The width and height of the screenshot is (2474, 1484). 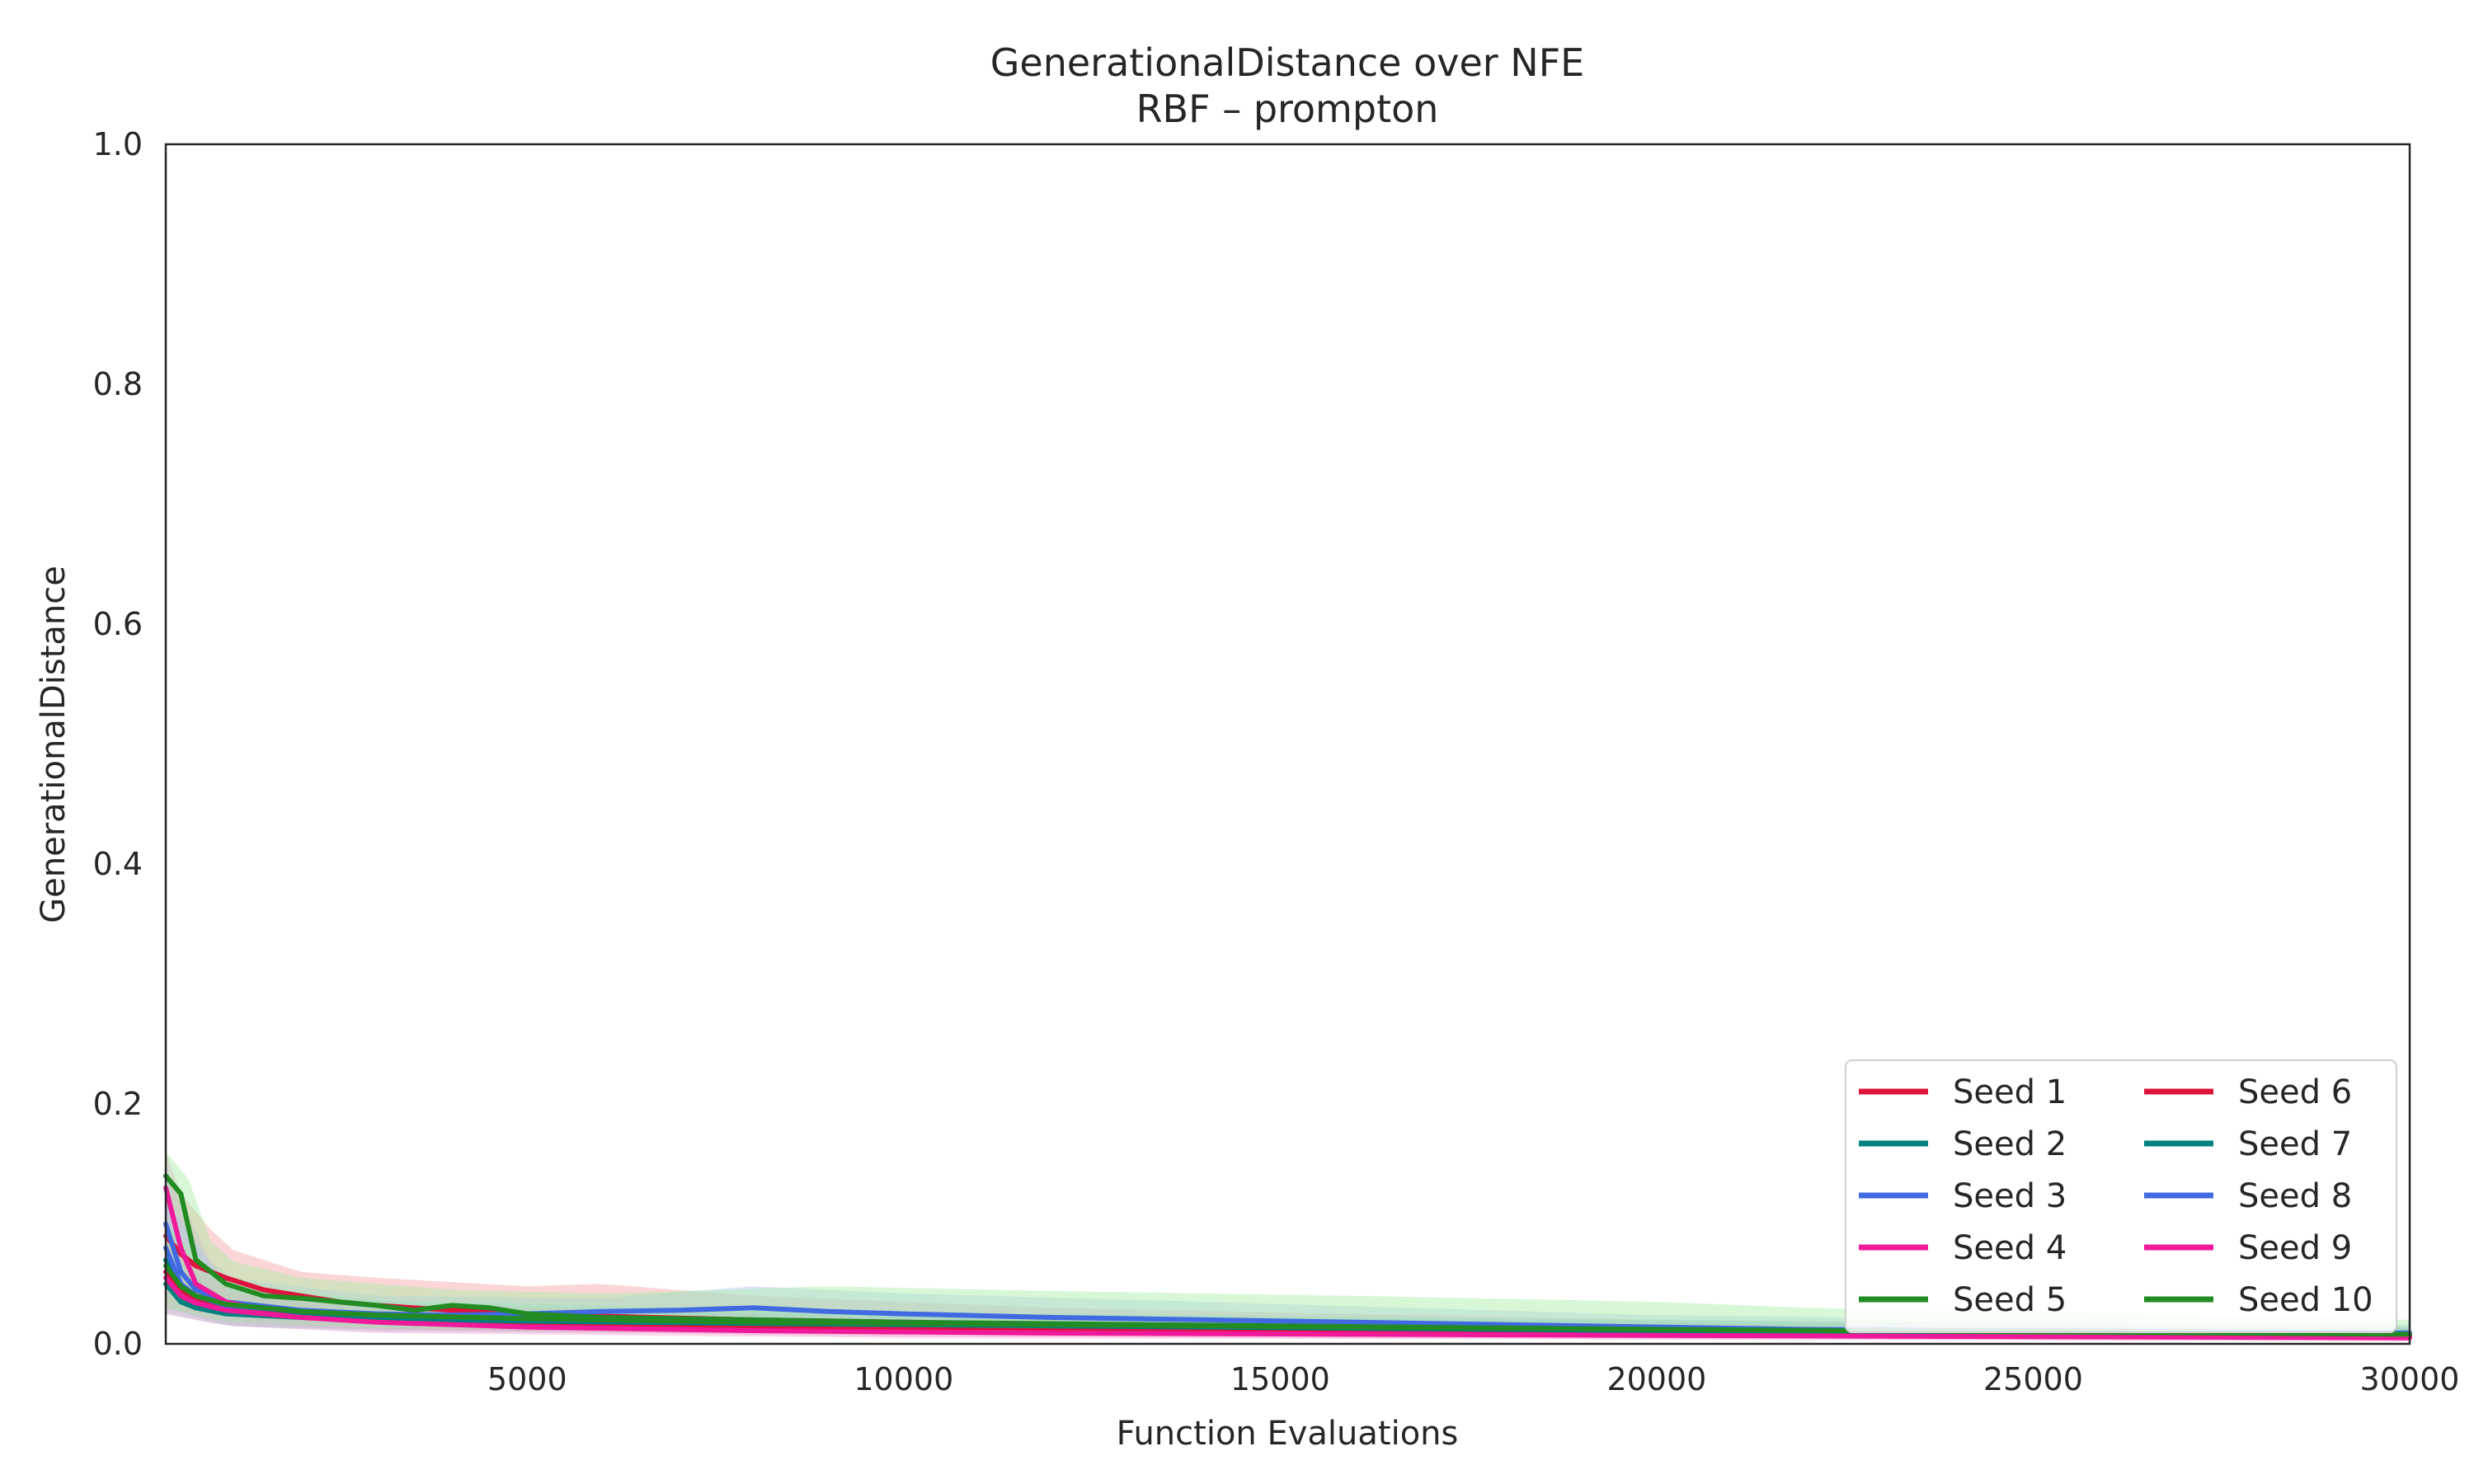 I want to click on x-axis-label: Function Evaluations, so click(x=1288, y=1434).